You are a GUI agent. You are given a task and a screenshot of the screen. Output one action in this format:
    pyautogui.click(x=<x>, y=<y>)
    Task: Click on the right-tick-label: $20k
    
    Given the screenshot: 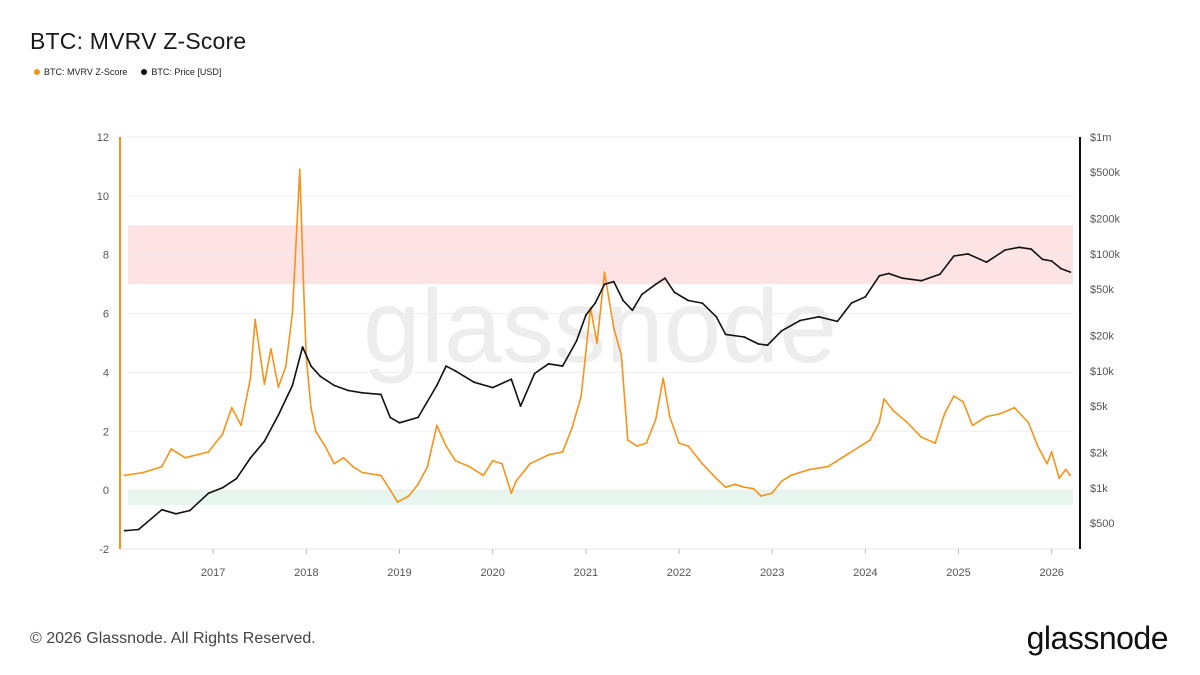 What is the action you would take?
    pyautogui.click(x=1102, y=337)
    